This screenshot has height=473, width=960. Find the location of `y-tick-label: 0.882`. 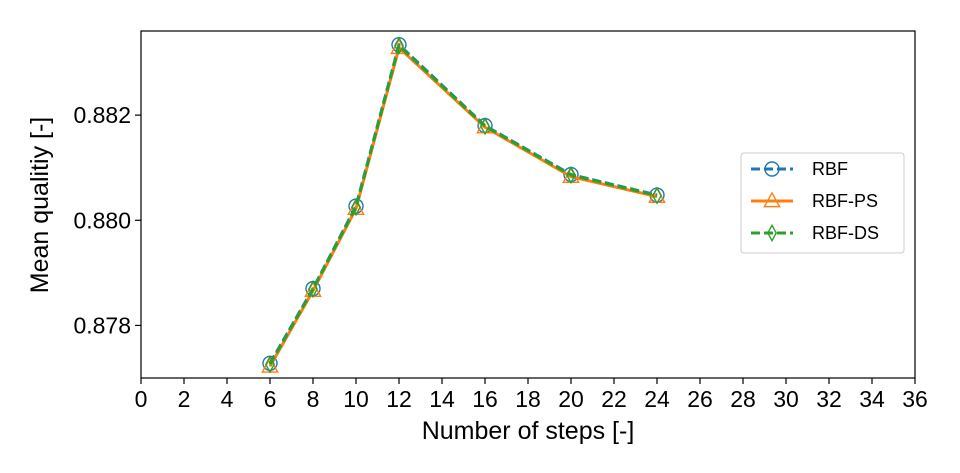

y-tick-label: 0.882 is located at coordinates (102, 115).